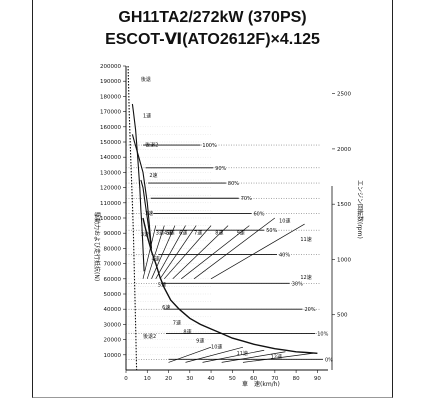 The height and width of the screenshot is (399, 425). Describe the element at coordinates (113, 280) in the screenshot. I see `y-tick-label: 60000` at that location.